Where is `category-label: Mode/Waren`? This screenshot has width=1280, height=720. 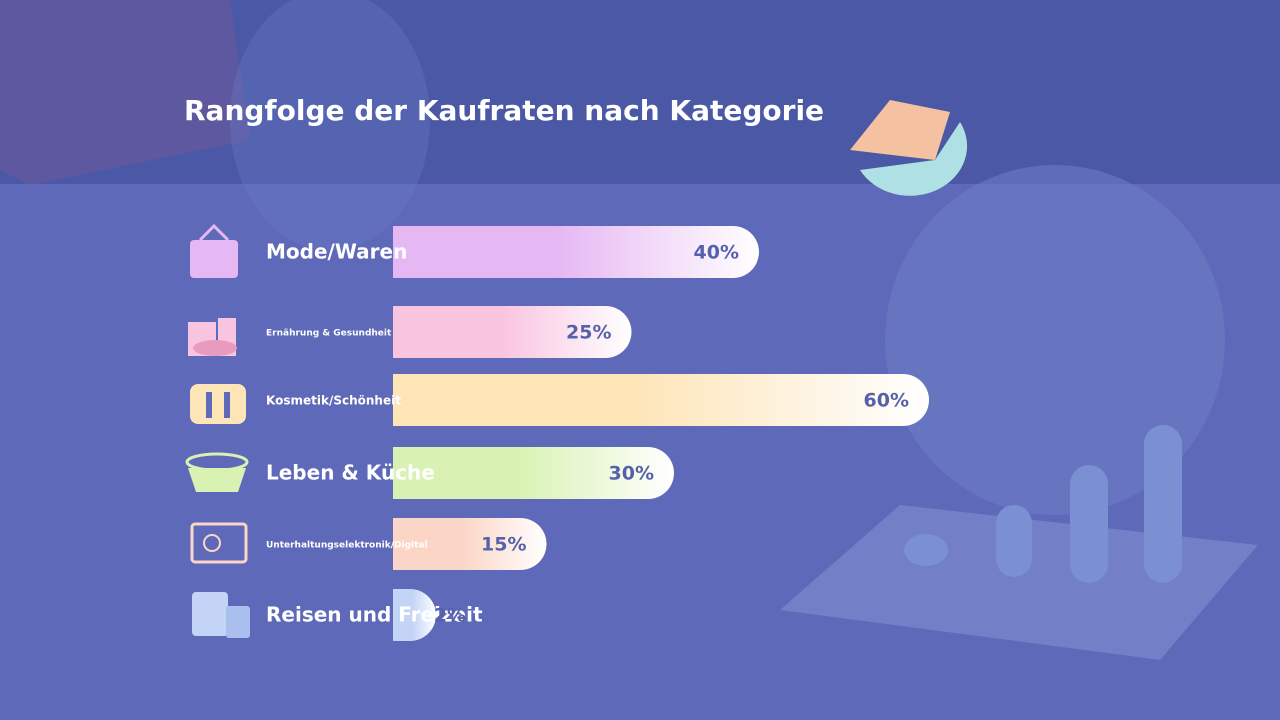
category-label: Mode/Waren is located at coordinates (336, 252).